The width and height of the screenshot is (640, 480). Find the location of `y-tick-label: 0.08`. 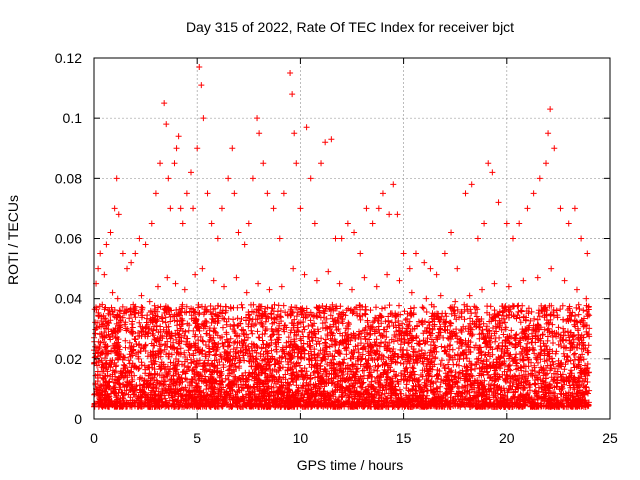

y-tick-label: 0.08 is located at coordinates (68, 178).